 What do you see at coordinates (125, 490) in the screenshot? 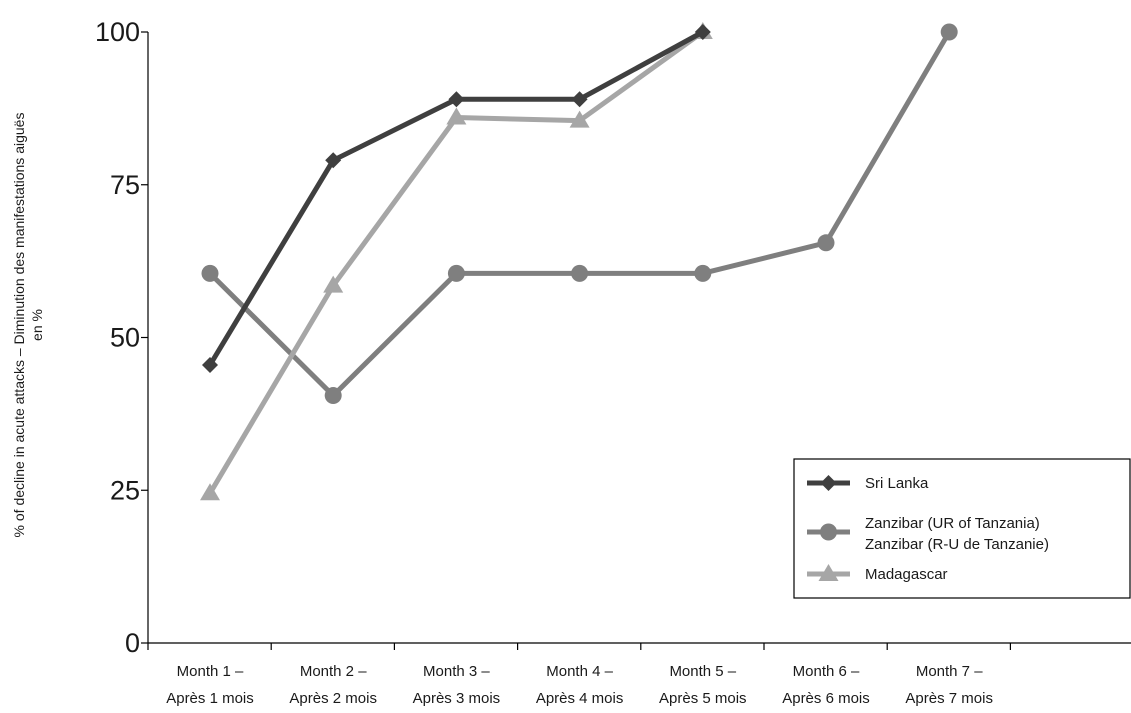
I see `y-tick-label: 25` at bounding box center [125, 490].